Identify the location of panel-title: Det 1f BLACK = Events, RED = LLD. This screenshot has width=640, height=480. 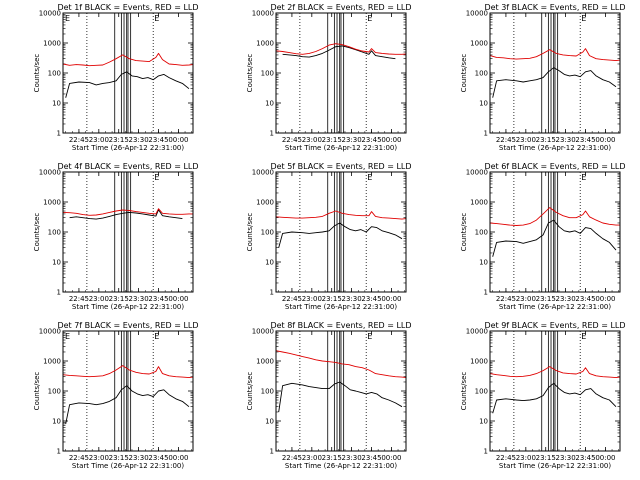
(127, 7).